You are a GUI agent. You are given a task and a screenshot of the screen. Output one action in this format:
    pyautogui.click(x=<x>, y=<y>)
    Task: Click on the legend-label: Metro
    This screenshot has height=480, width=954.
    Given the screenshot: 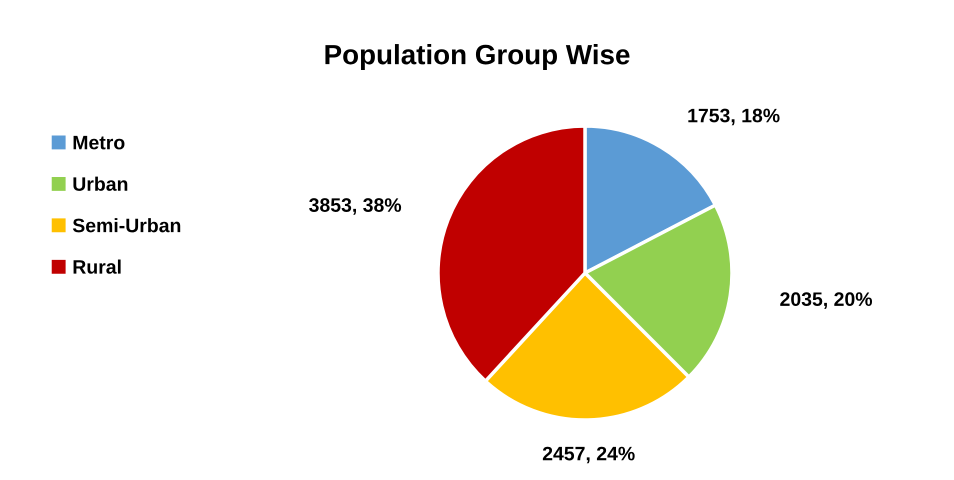 What is the action you would take?
    pyautogui.click(x=99, y=143)
    